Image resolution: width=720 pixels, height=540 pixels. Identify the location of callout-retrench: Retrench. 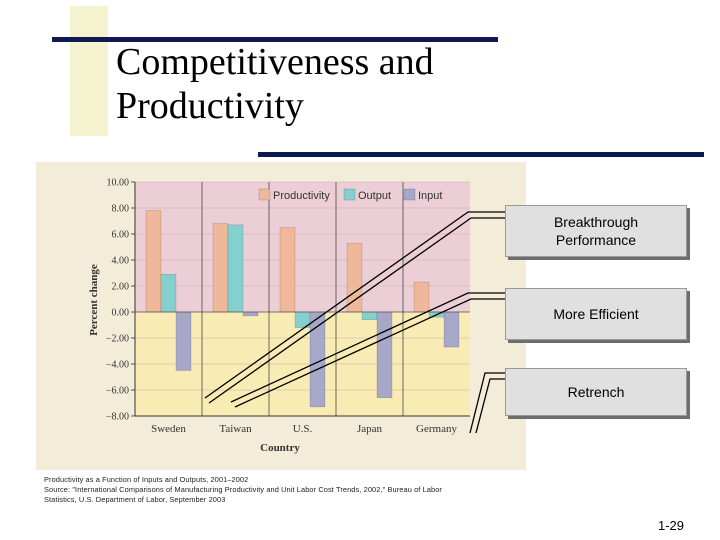
(596, 392).